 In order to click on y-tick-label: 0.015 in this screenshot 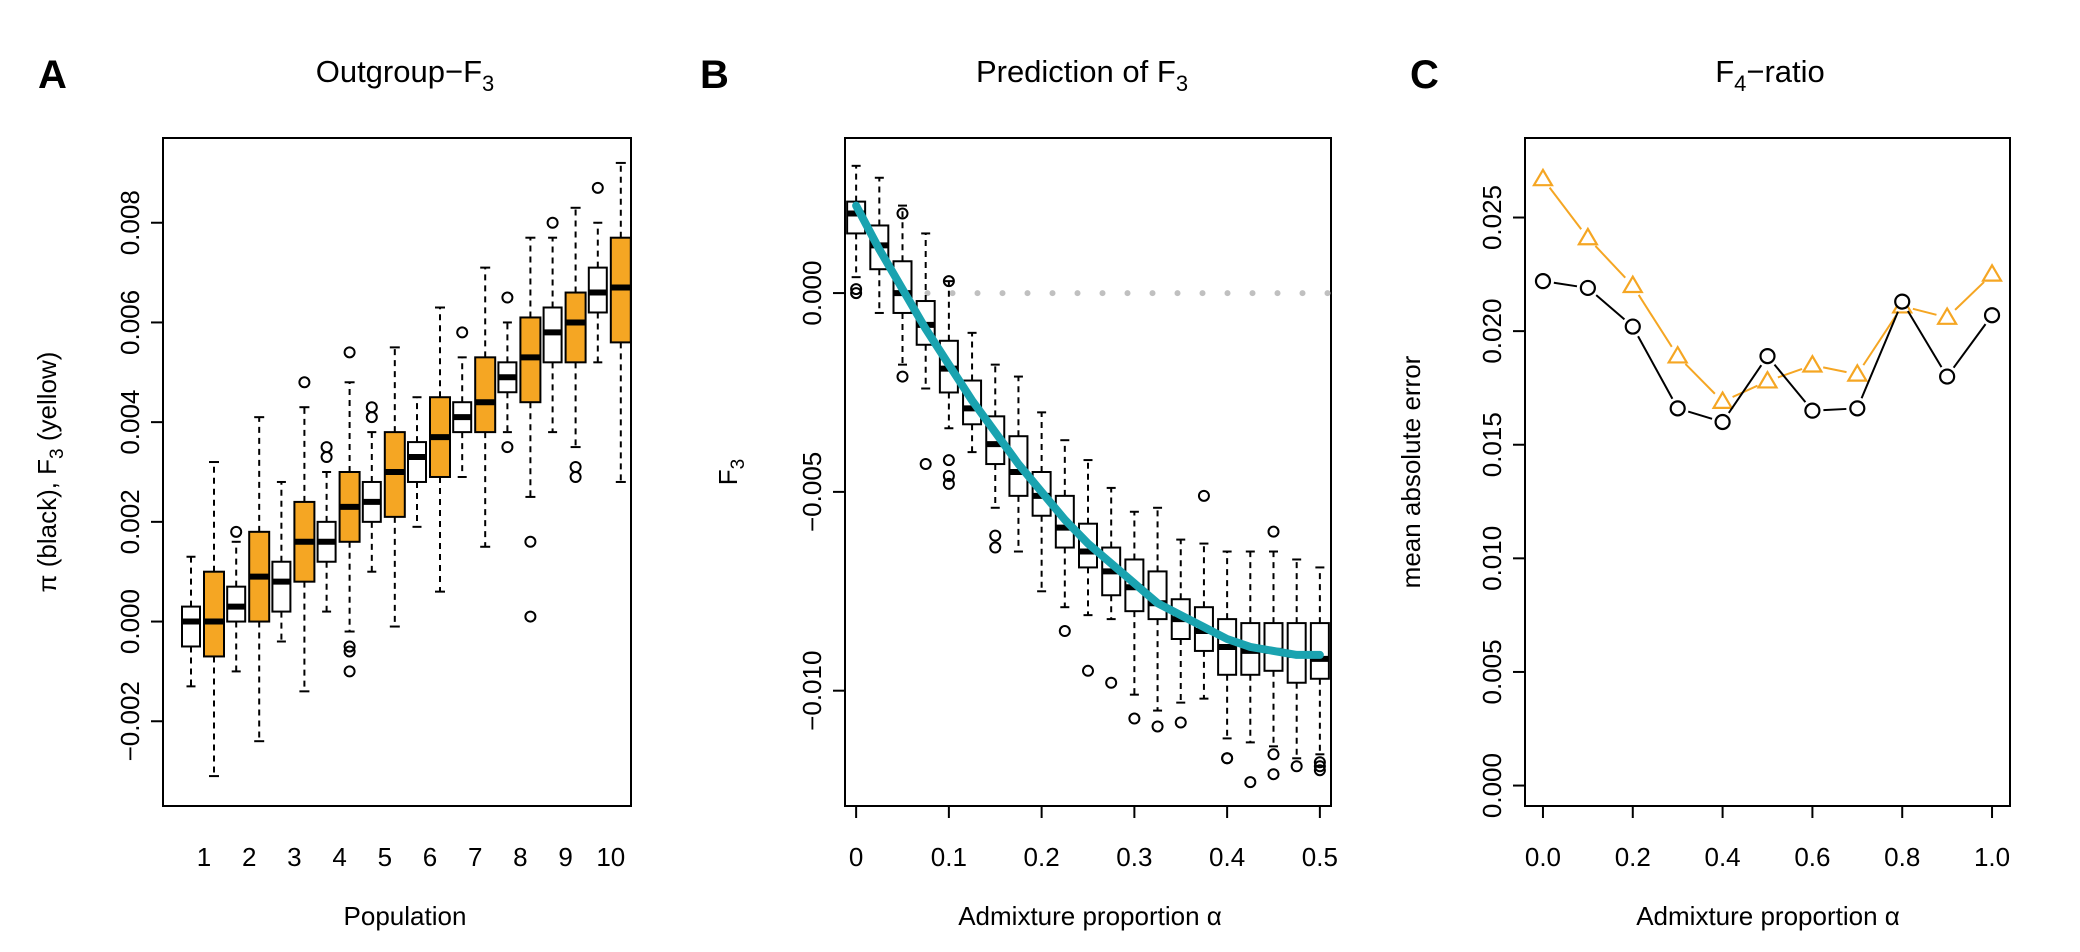, I will do `click(1492, 444)`.